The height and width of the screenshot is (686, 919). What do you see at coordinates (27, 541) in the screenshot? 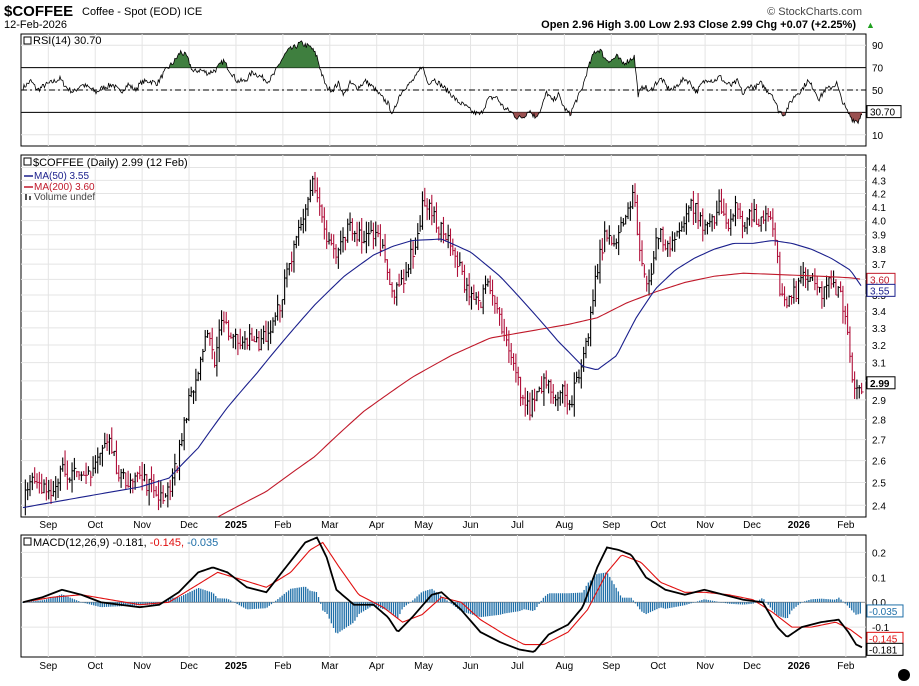
I see `macd-checkbox` at bounding box center [27, 541].